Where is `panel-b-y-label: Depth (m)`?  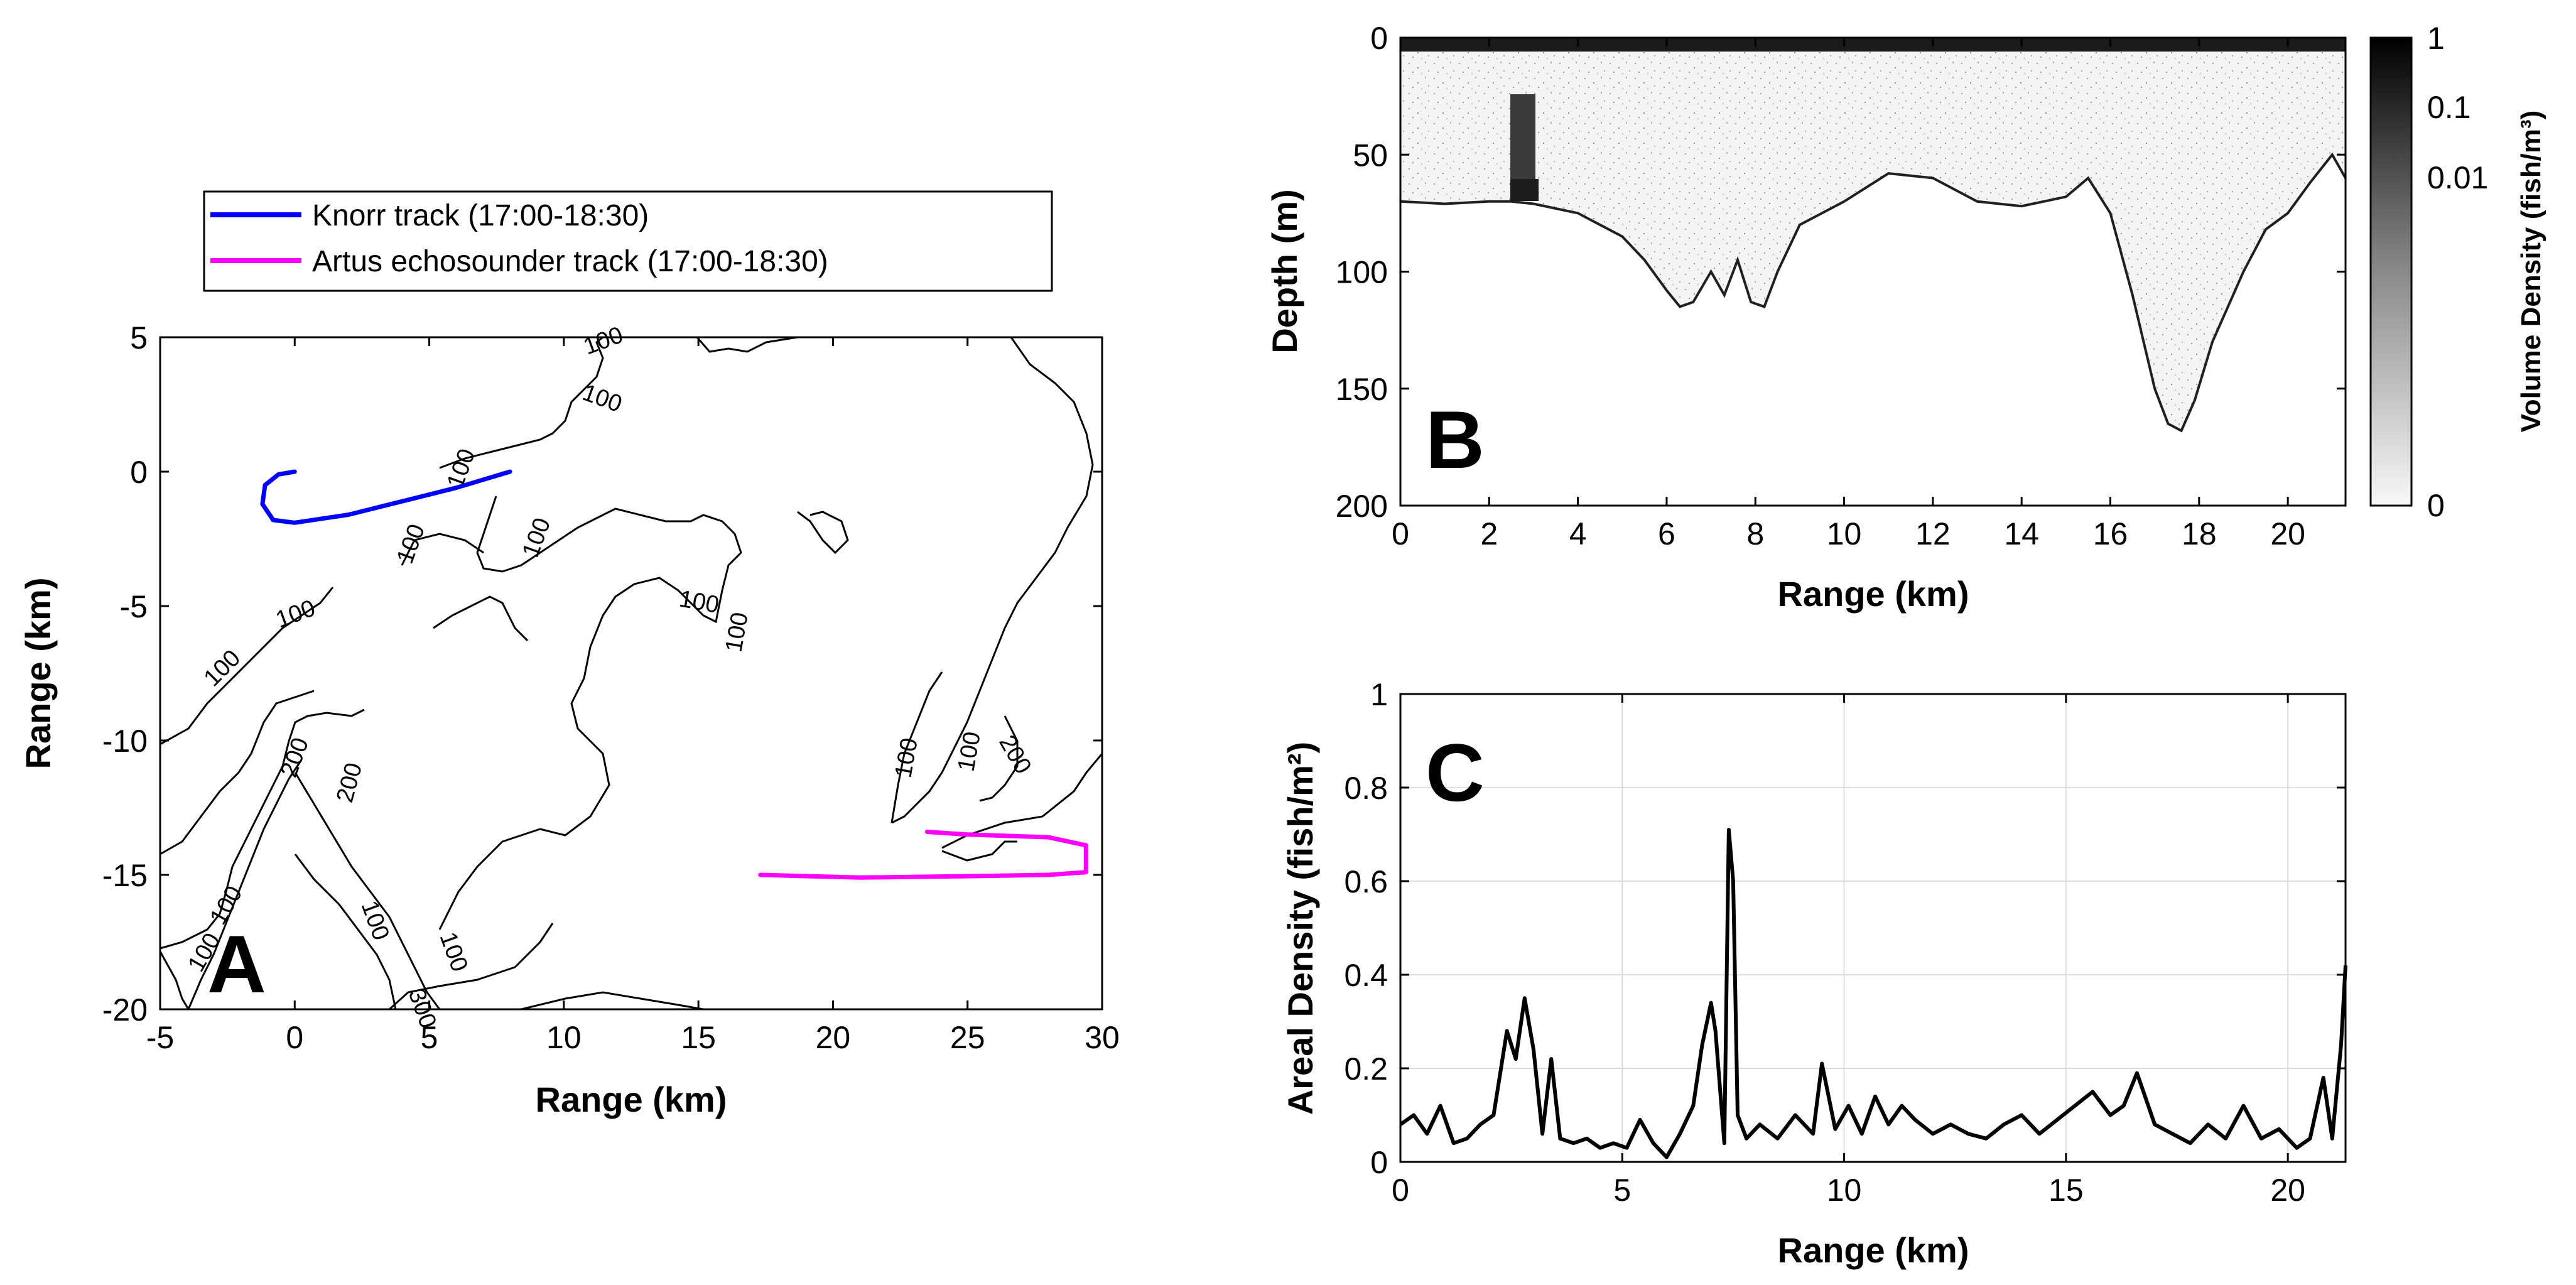
panel-b-y-label: Depth (m) is located at coordinates (1285, 271).